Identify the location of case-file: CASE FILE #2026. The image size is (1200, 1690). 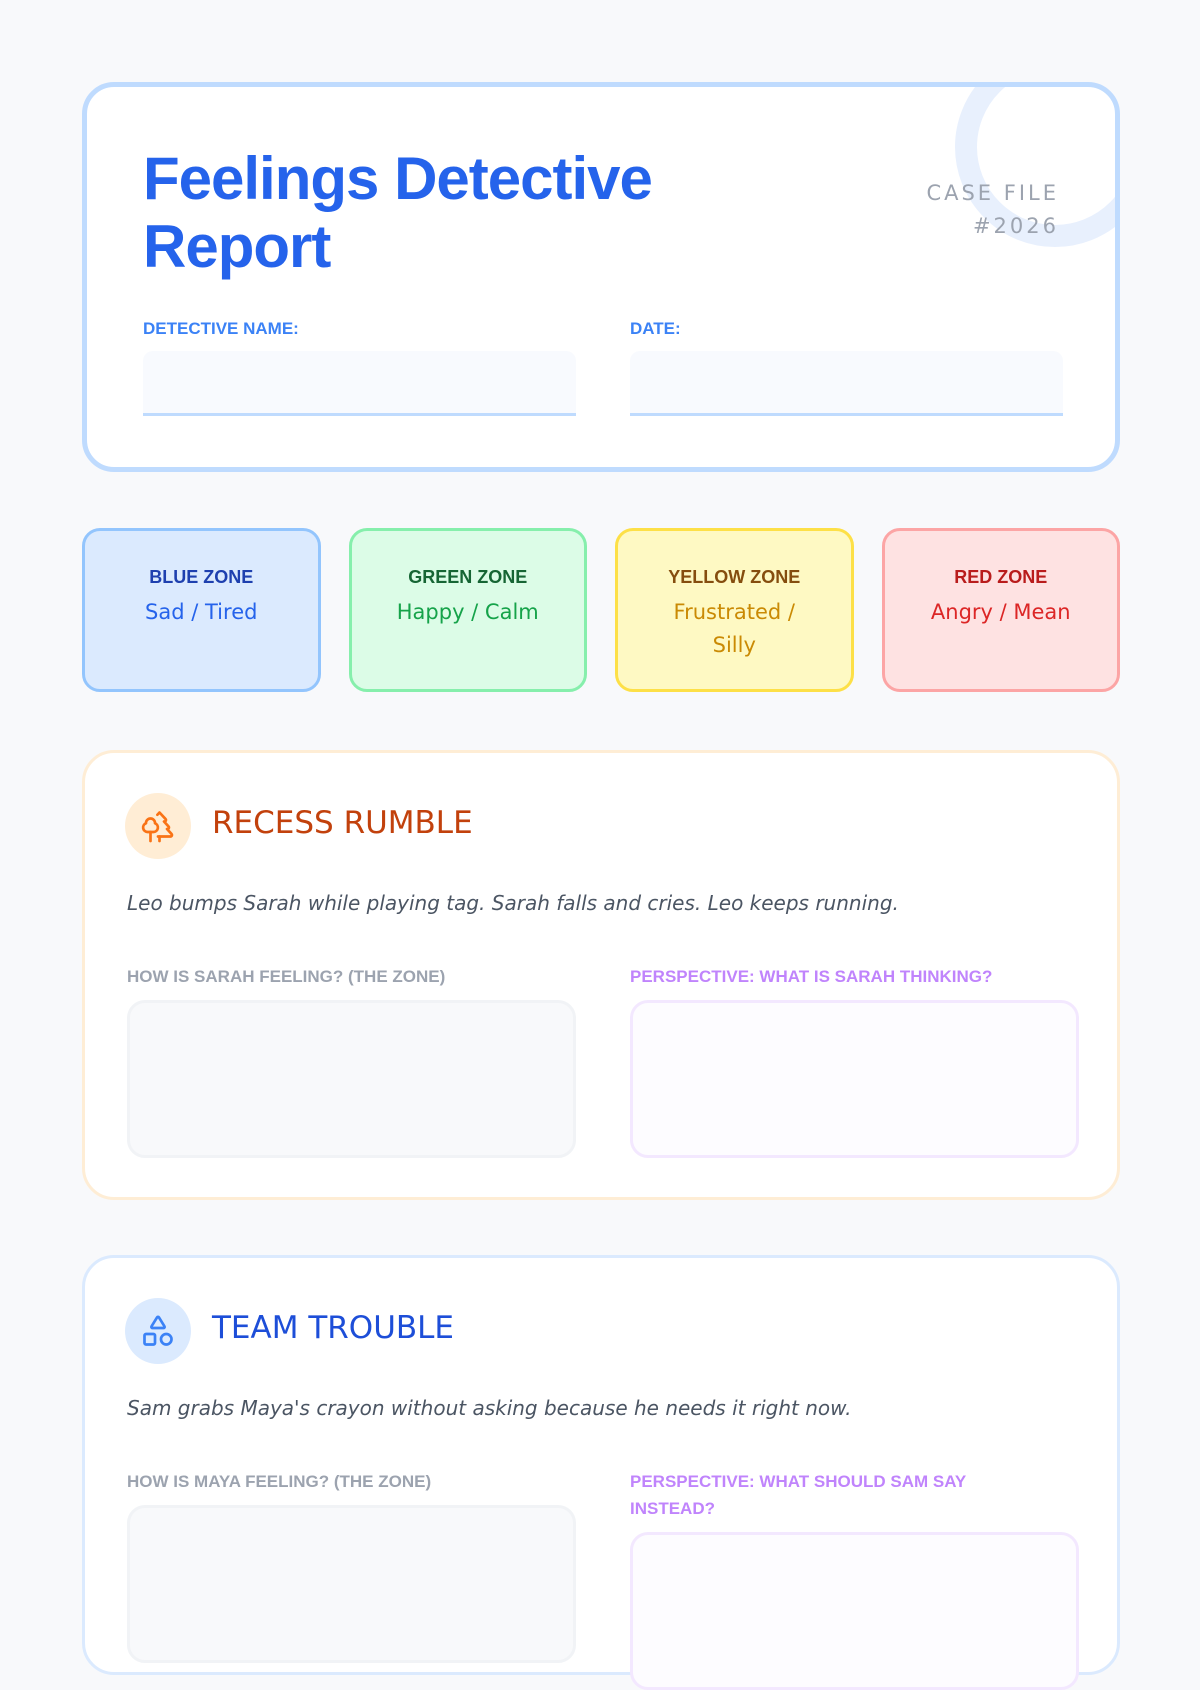
(992, 210).